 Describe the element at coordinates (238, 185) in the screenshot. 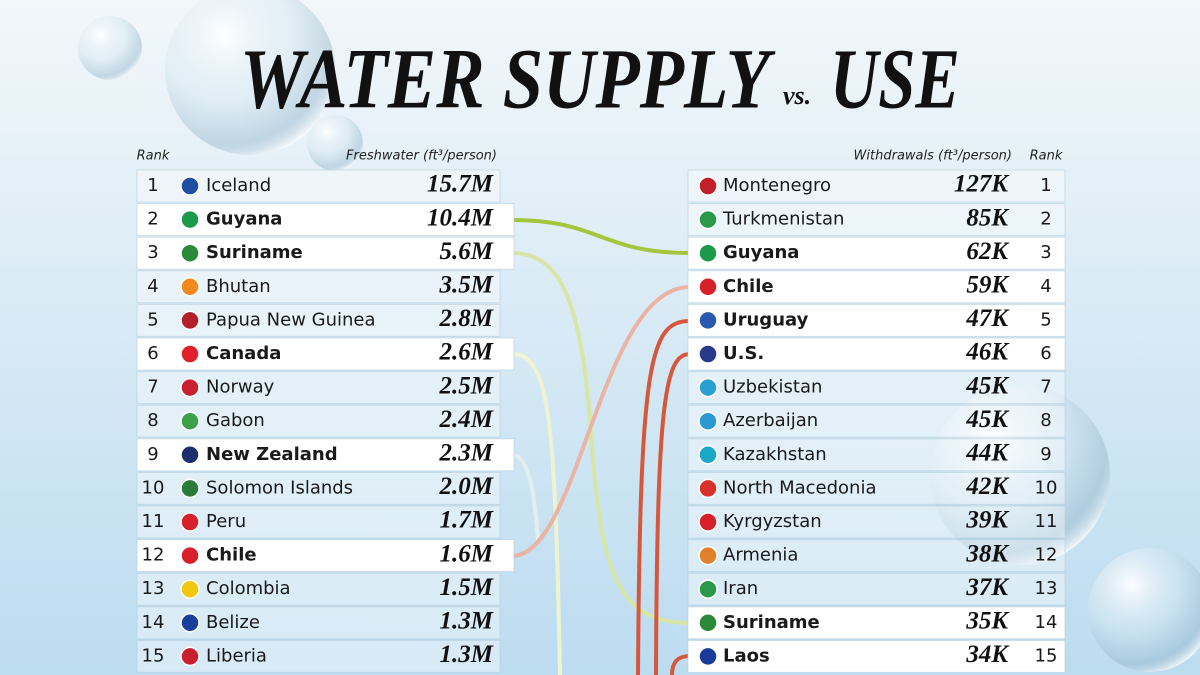

I see `country: Iceland` at that location.